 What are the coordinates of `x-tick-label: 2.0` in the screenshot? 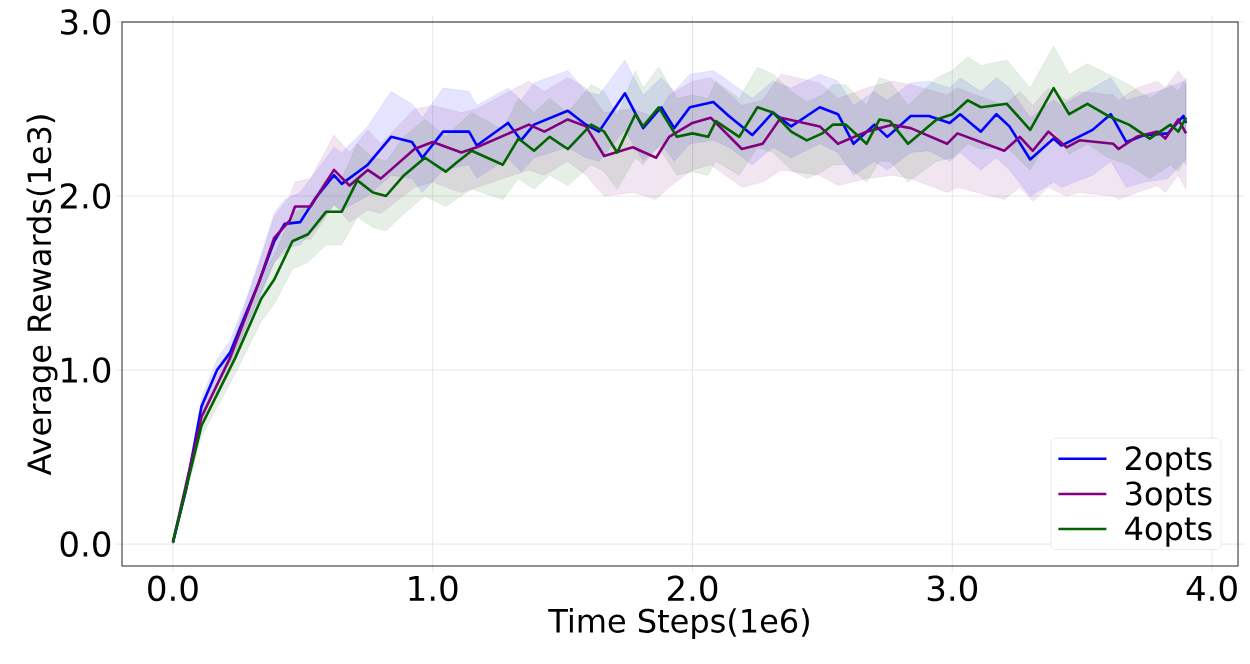 It's located at (692, 588).